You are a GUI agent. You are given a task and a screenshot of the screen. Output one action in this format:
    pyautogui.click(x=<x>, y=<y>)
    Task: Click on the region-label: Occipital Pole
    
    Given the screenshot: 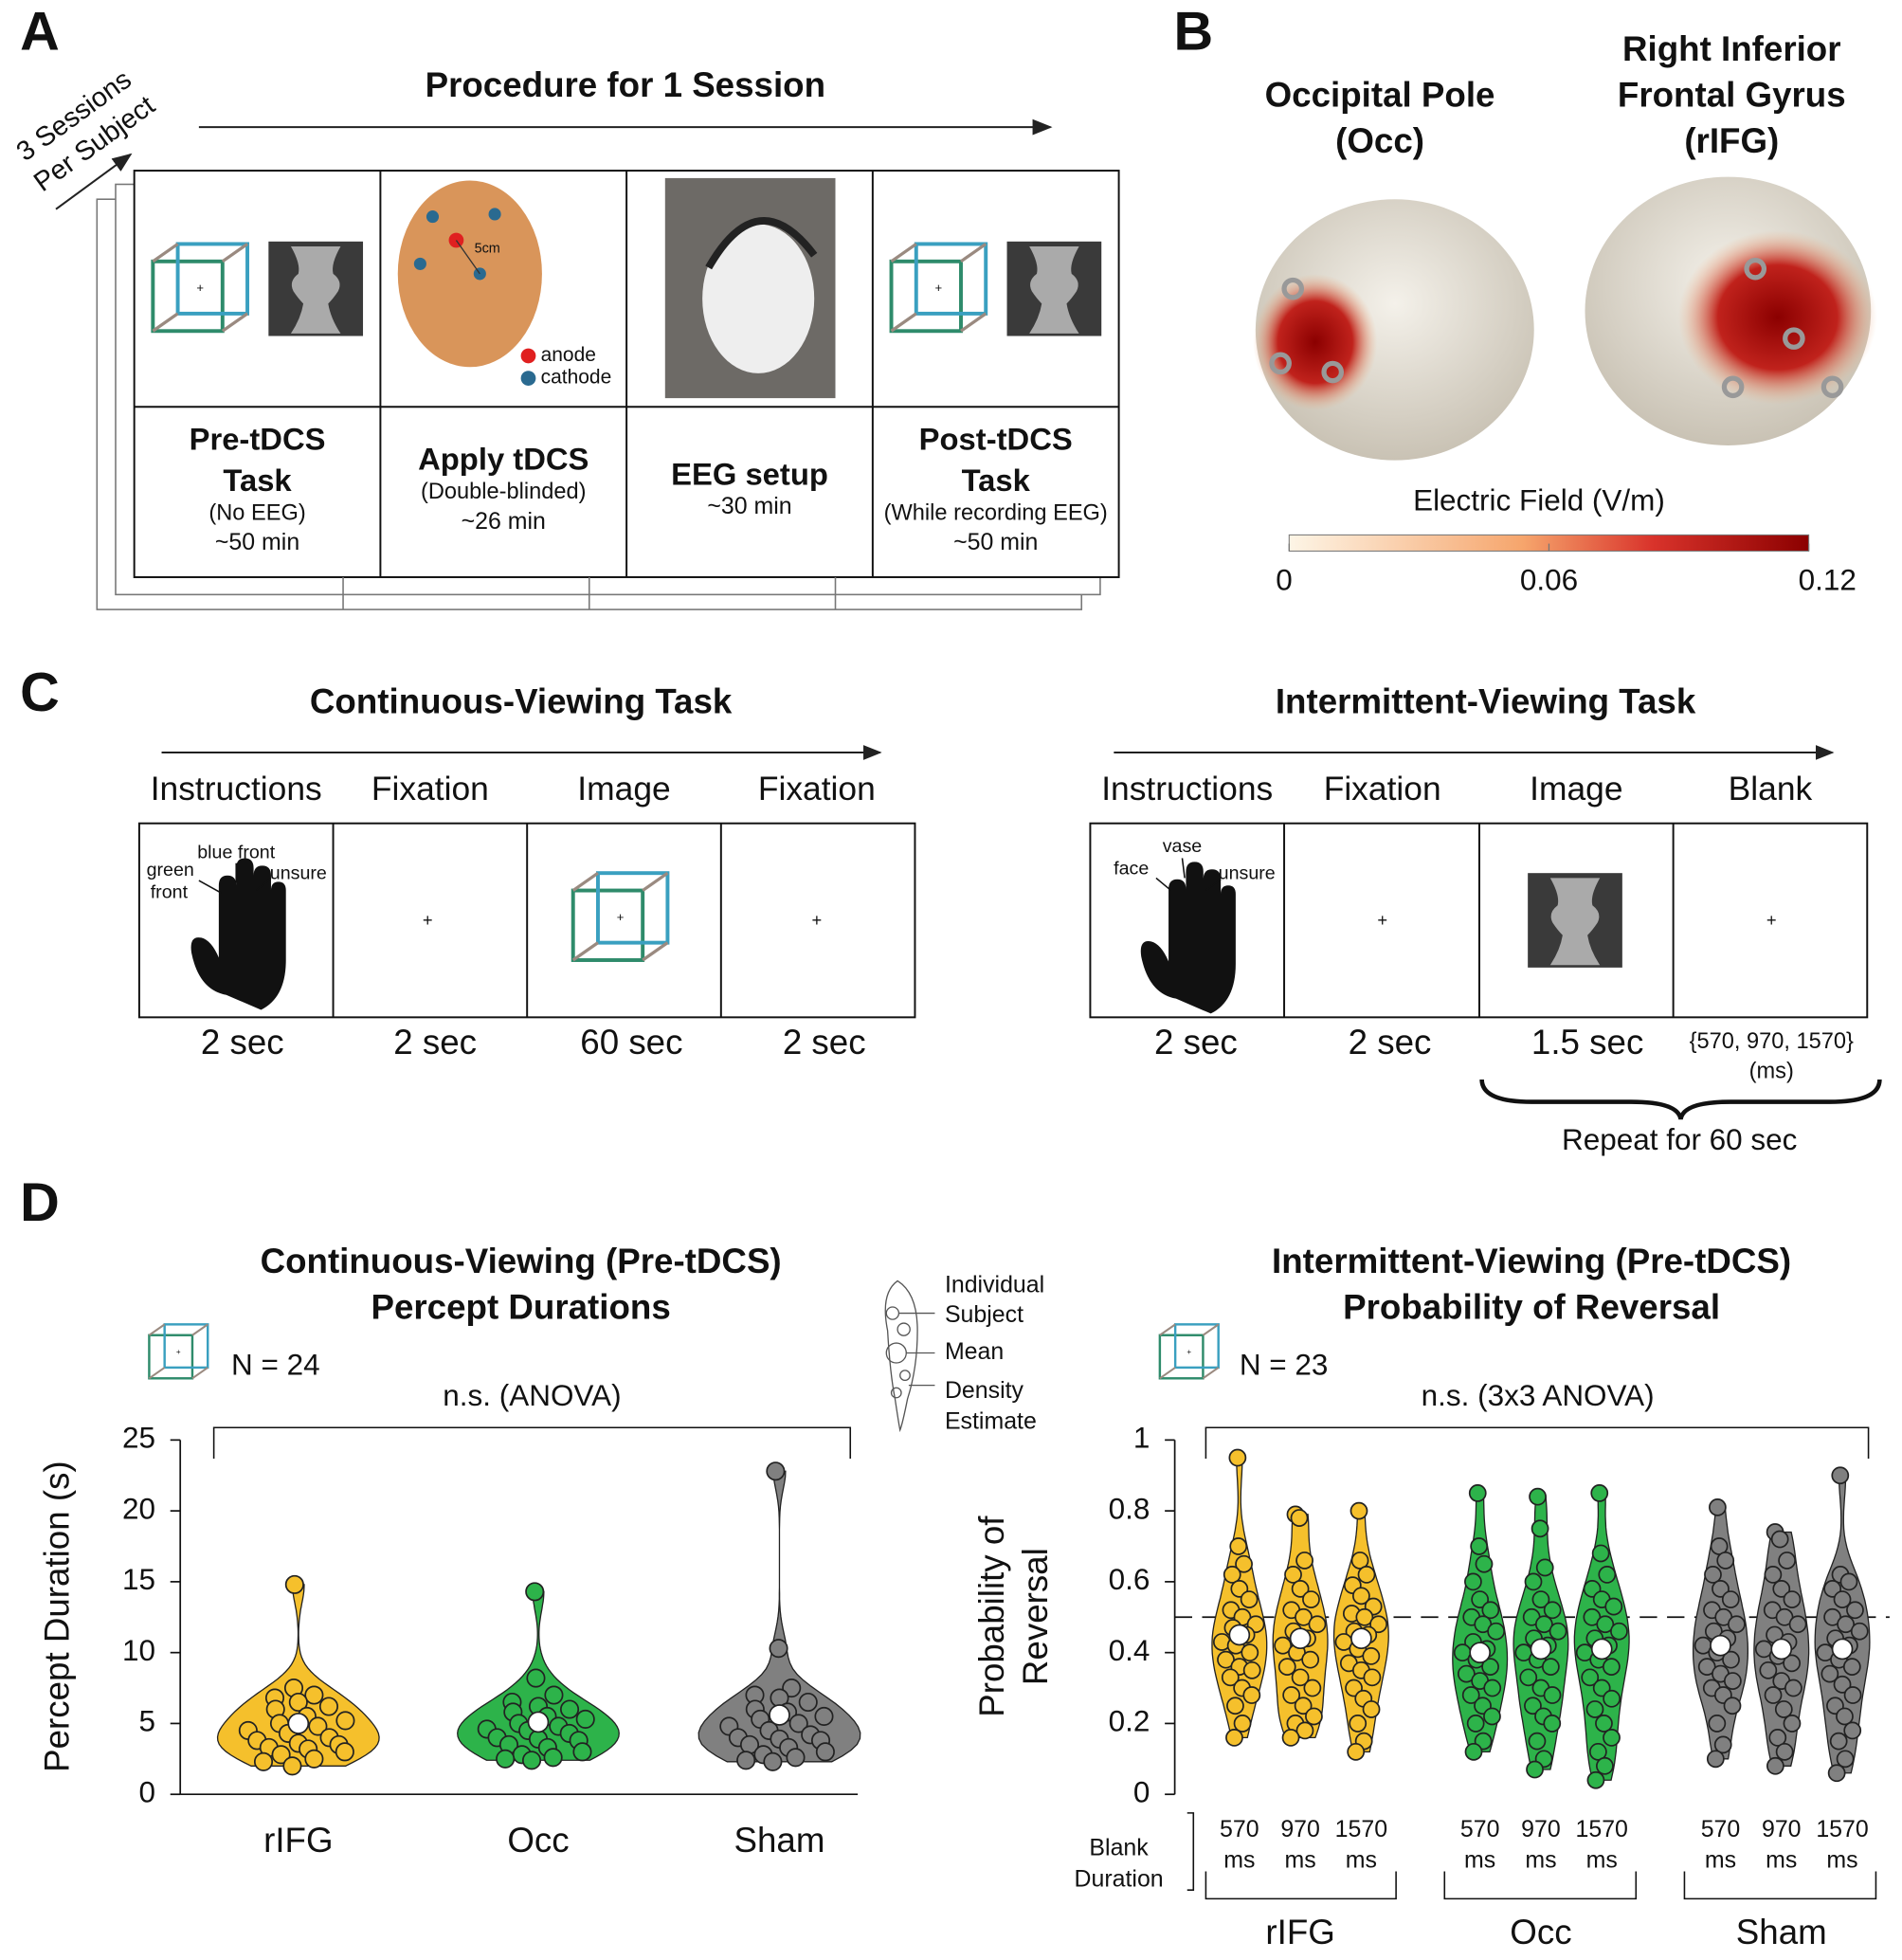 What is the action you would take?
    pyautogui.click(x=1380, y=94)
    